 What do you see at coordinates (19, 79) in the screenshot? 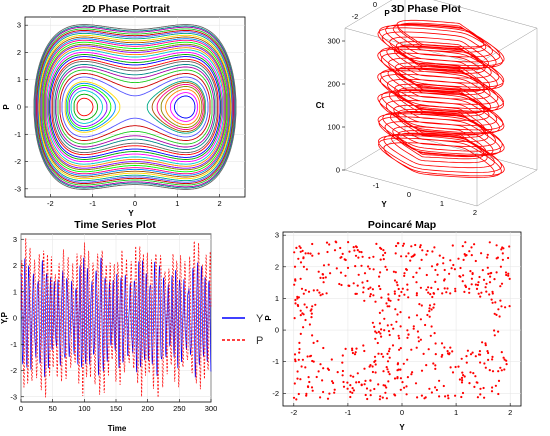
I see `phase-portrait-ytick-label: 1` at bounding box center [19, 79].